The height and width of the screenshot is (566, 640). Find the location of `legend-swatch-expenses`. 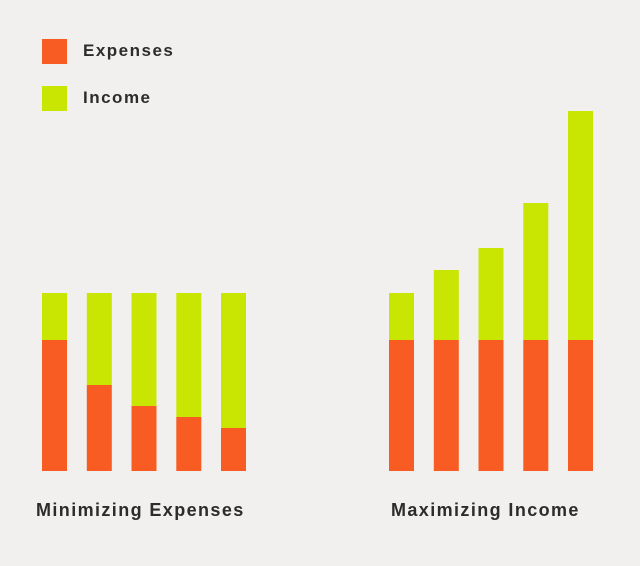

legend-swatch-expenses is located at coordinates (54, 51).